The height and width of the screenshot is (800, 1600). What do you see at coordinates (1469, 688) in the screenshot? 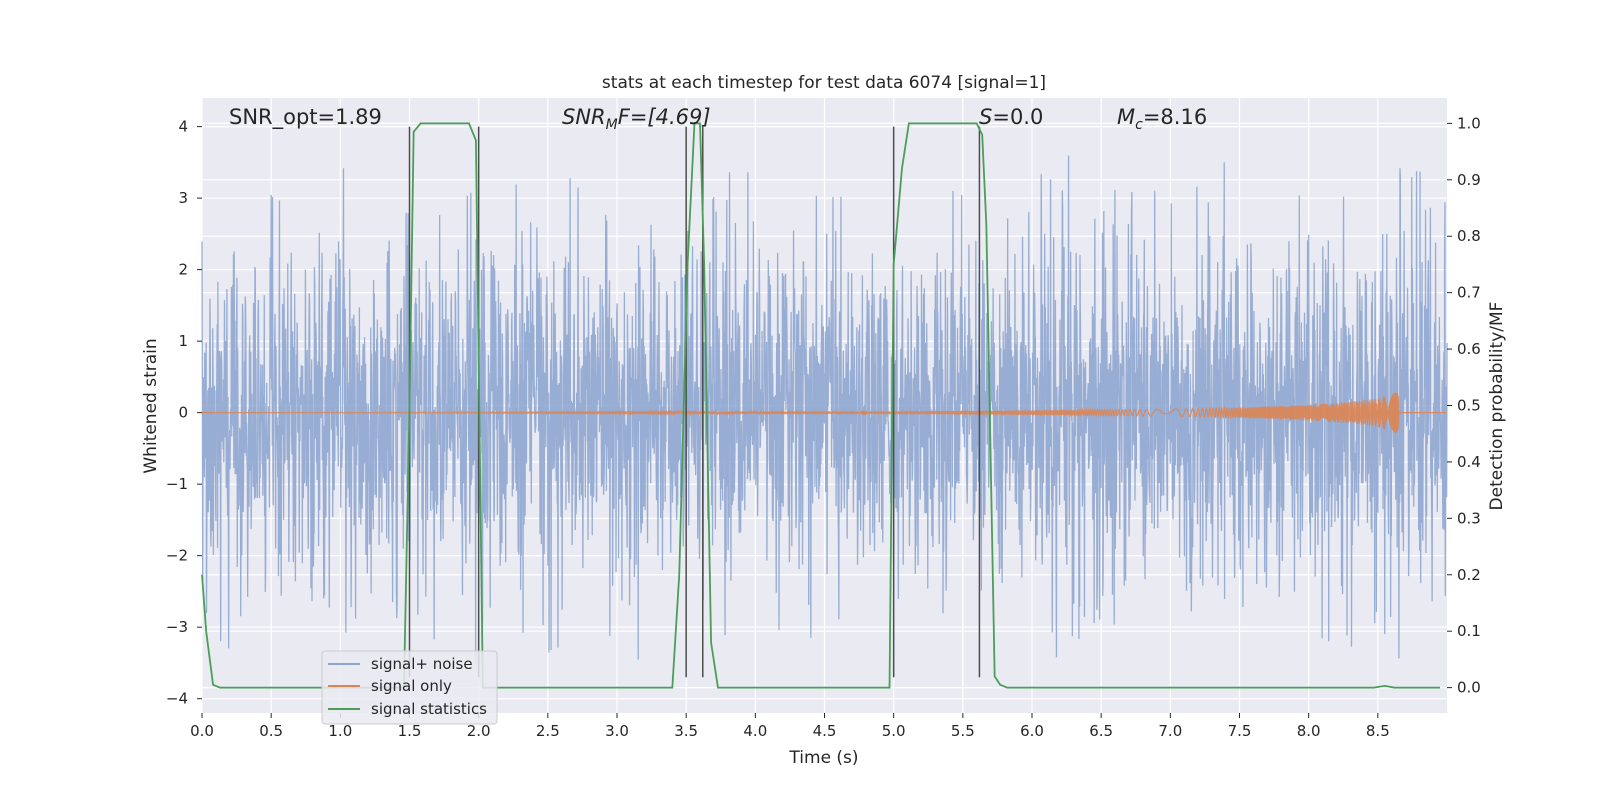
I see `y2-tick-label: 0.0` at bounding box center [1469, 688].